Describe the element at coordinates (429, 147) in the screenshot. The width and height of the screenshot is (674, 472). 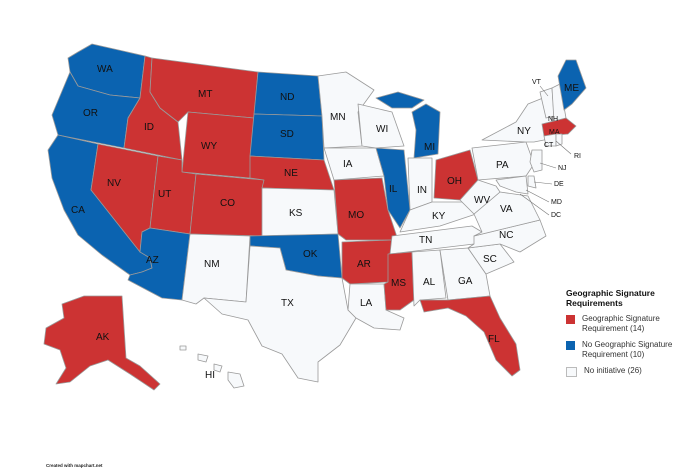
I see `label-mi: MI` at that location.